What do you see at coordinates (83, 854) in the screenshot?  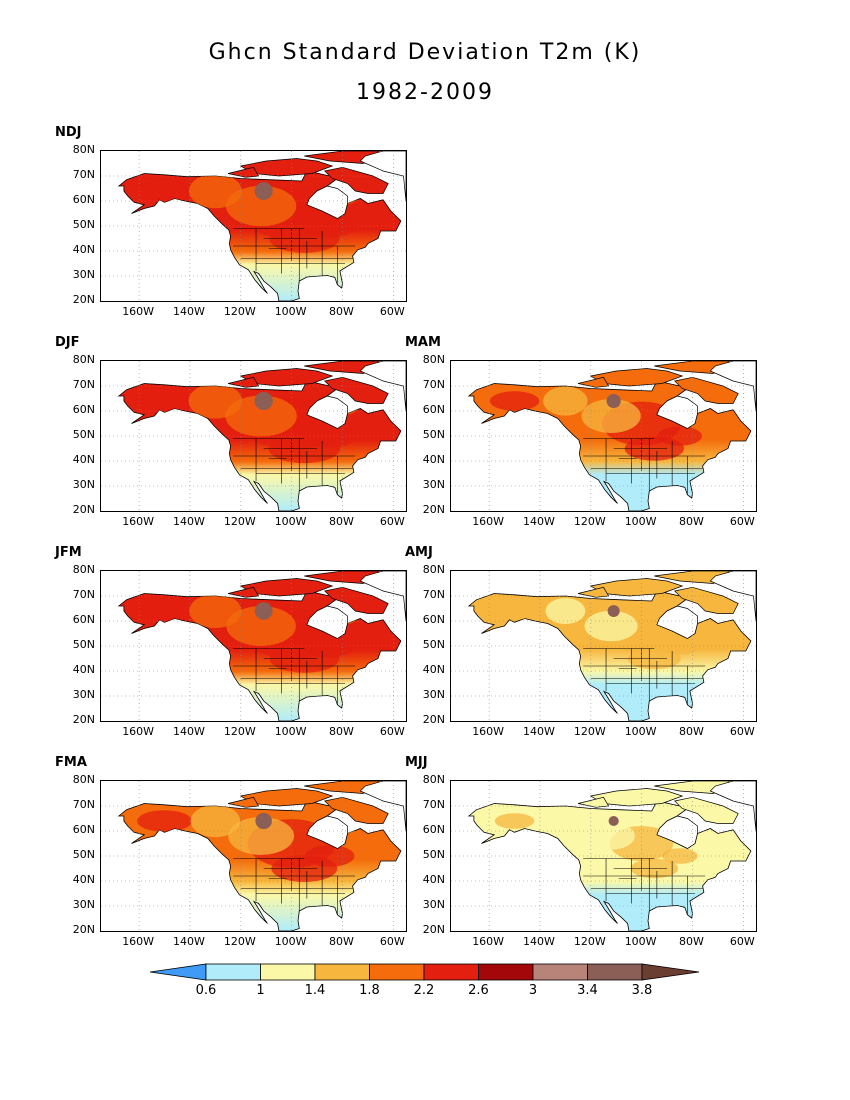 I see `lat-tick-label: 50N` at bounding box center [83, 854].